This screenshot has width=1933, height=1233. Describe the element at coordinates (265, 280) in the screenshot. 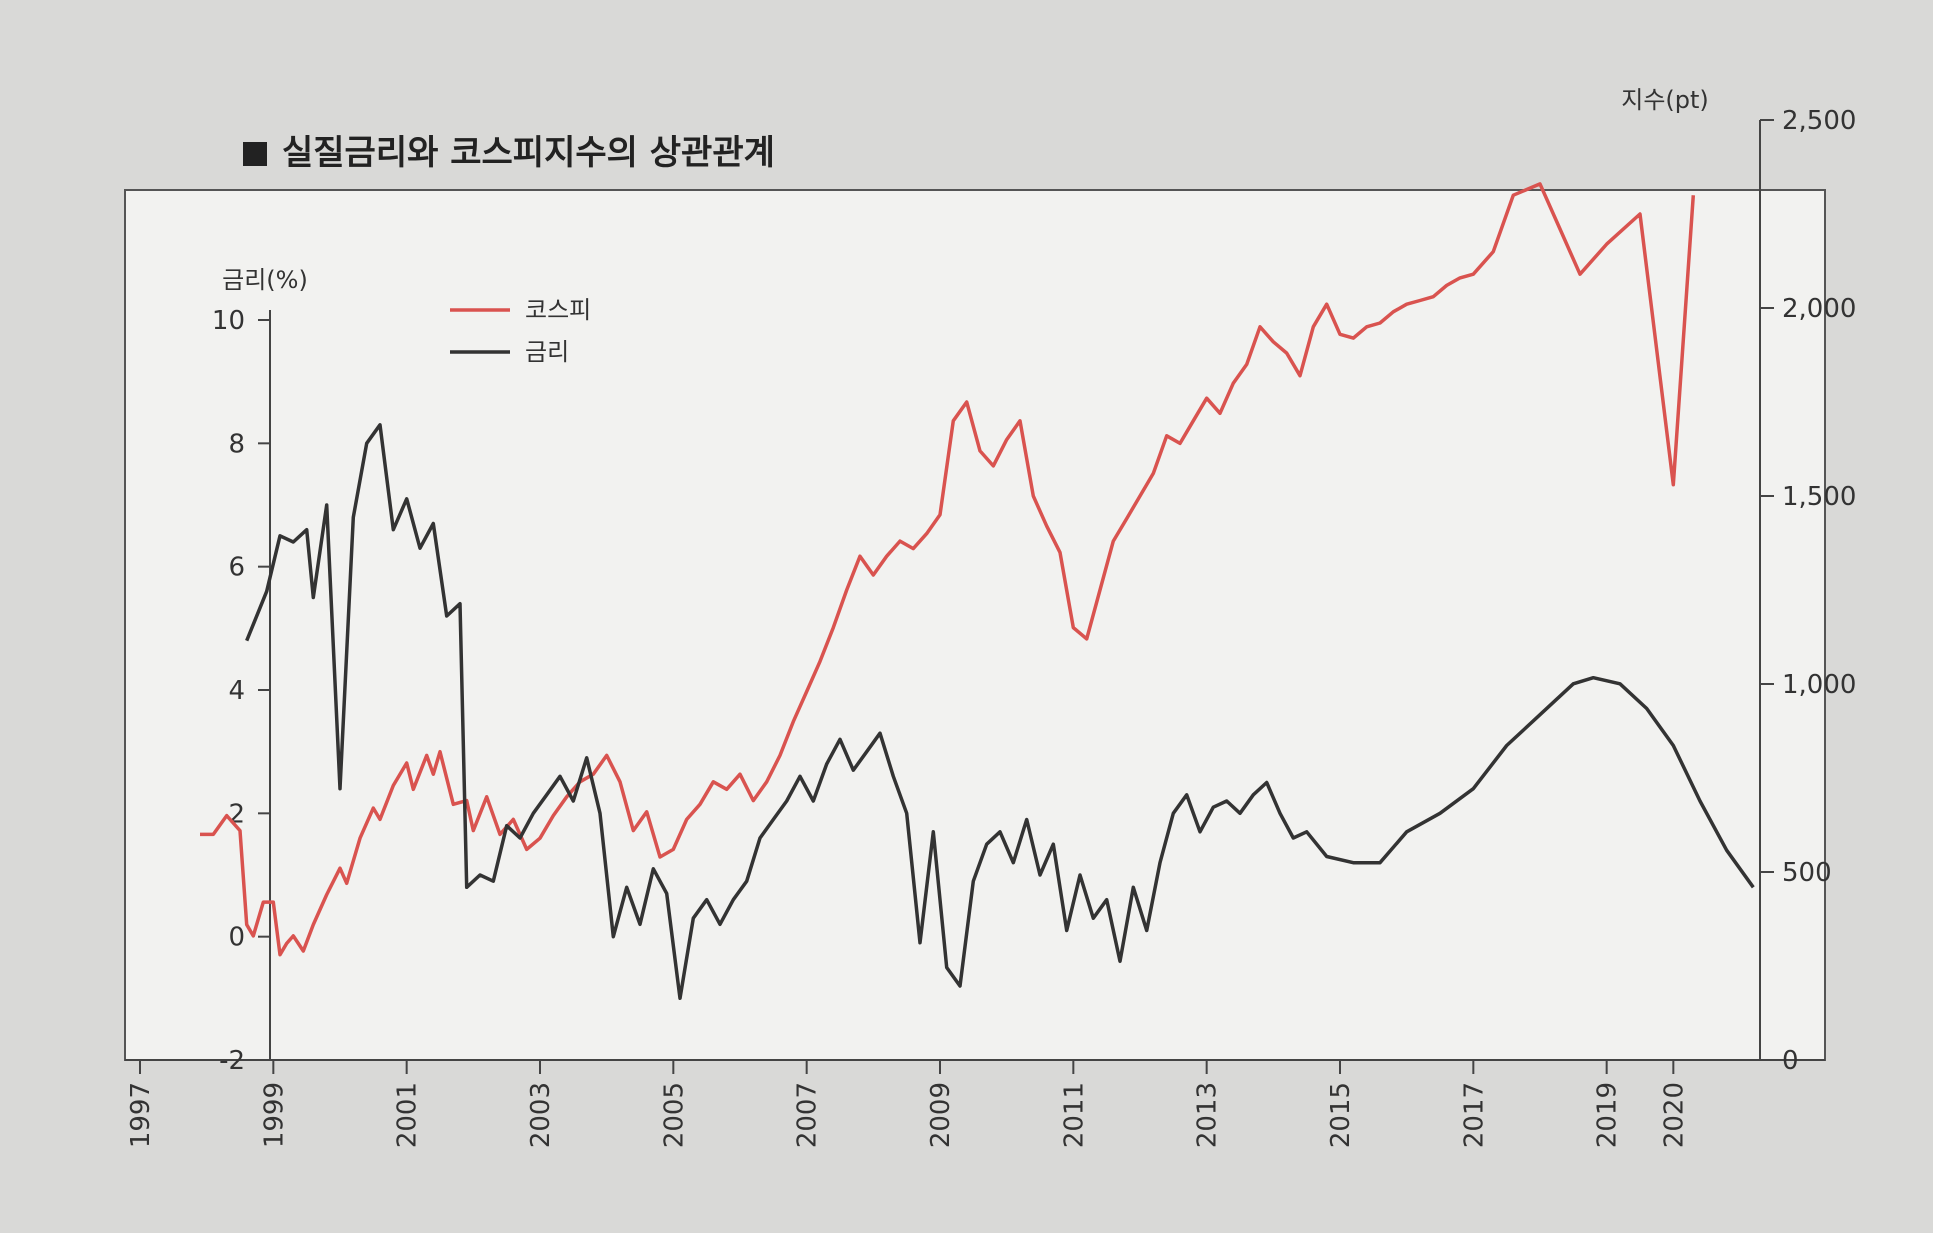

I see `left-axis-title: 금리(%)` at that location.